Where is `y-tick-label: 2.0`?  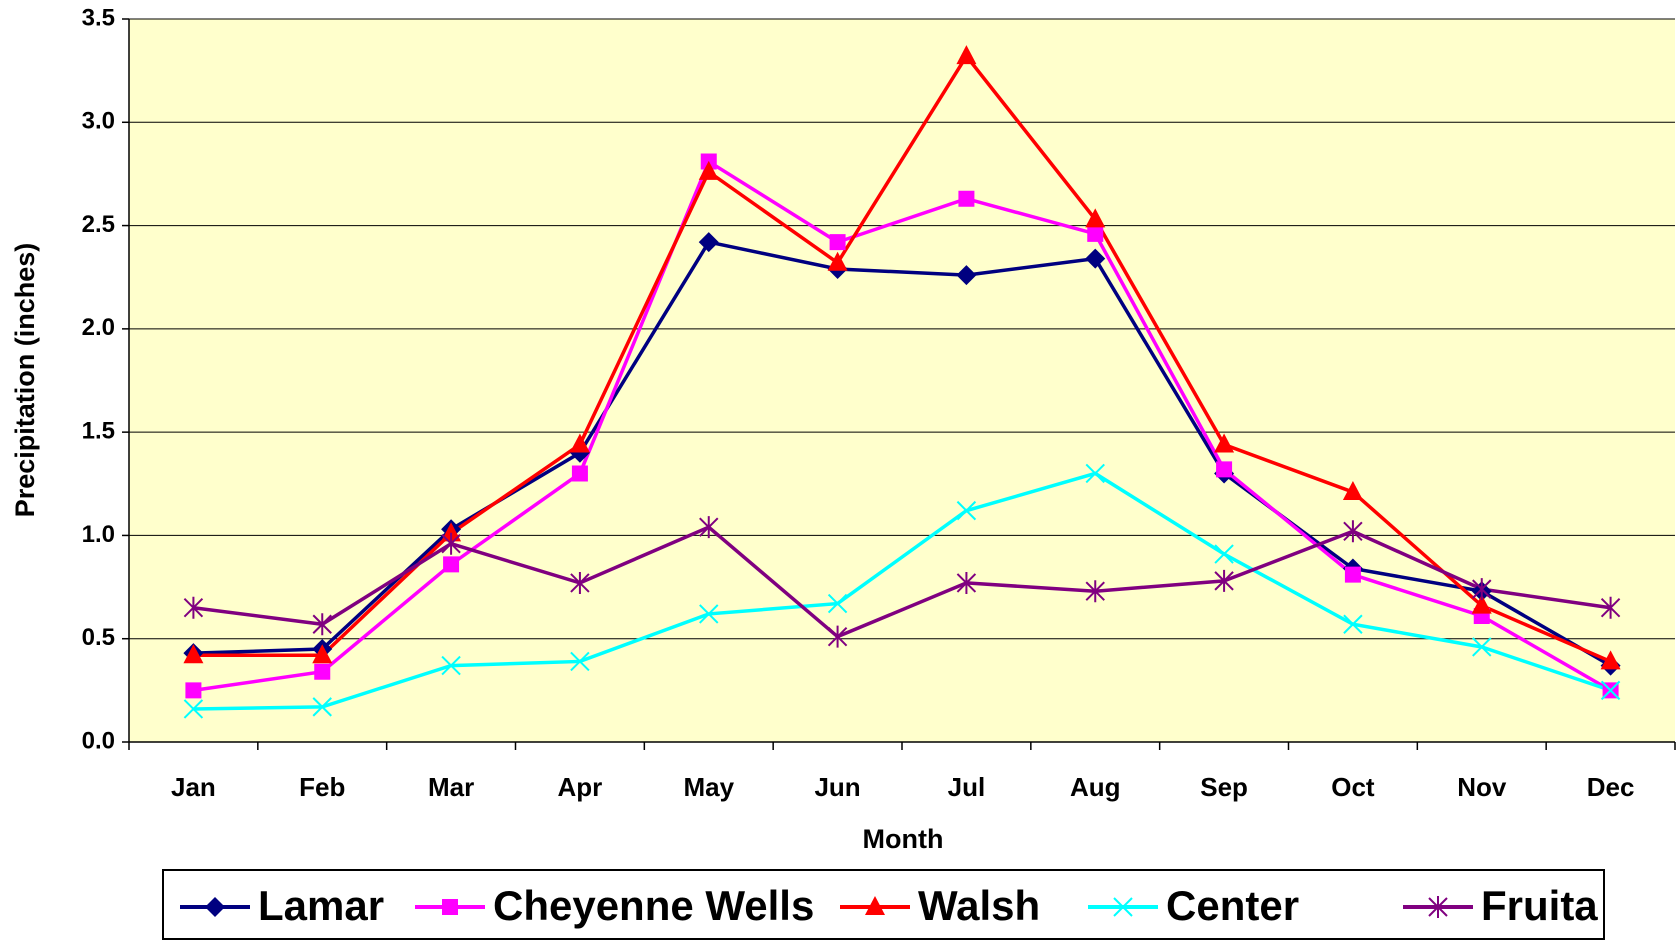
y-tick-label: 2.0 is located at coordinates (98, 327).